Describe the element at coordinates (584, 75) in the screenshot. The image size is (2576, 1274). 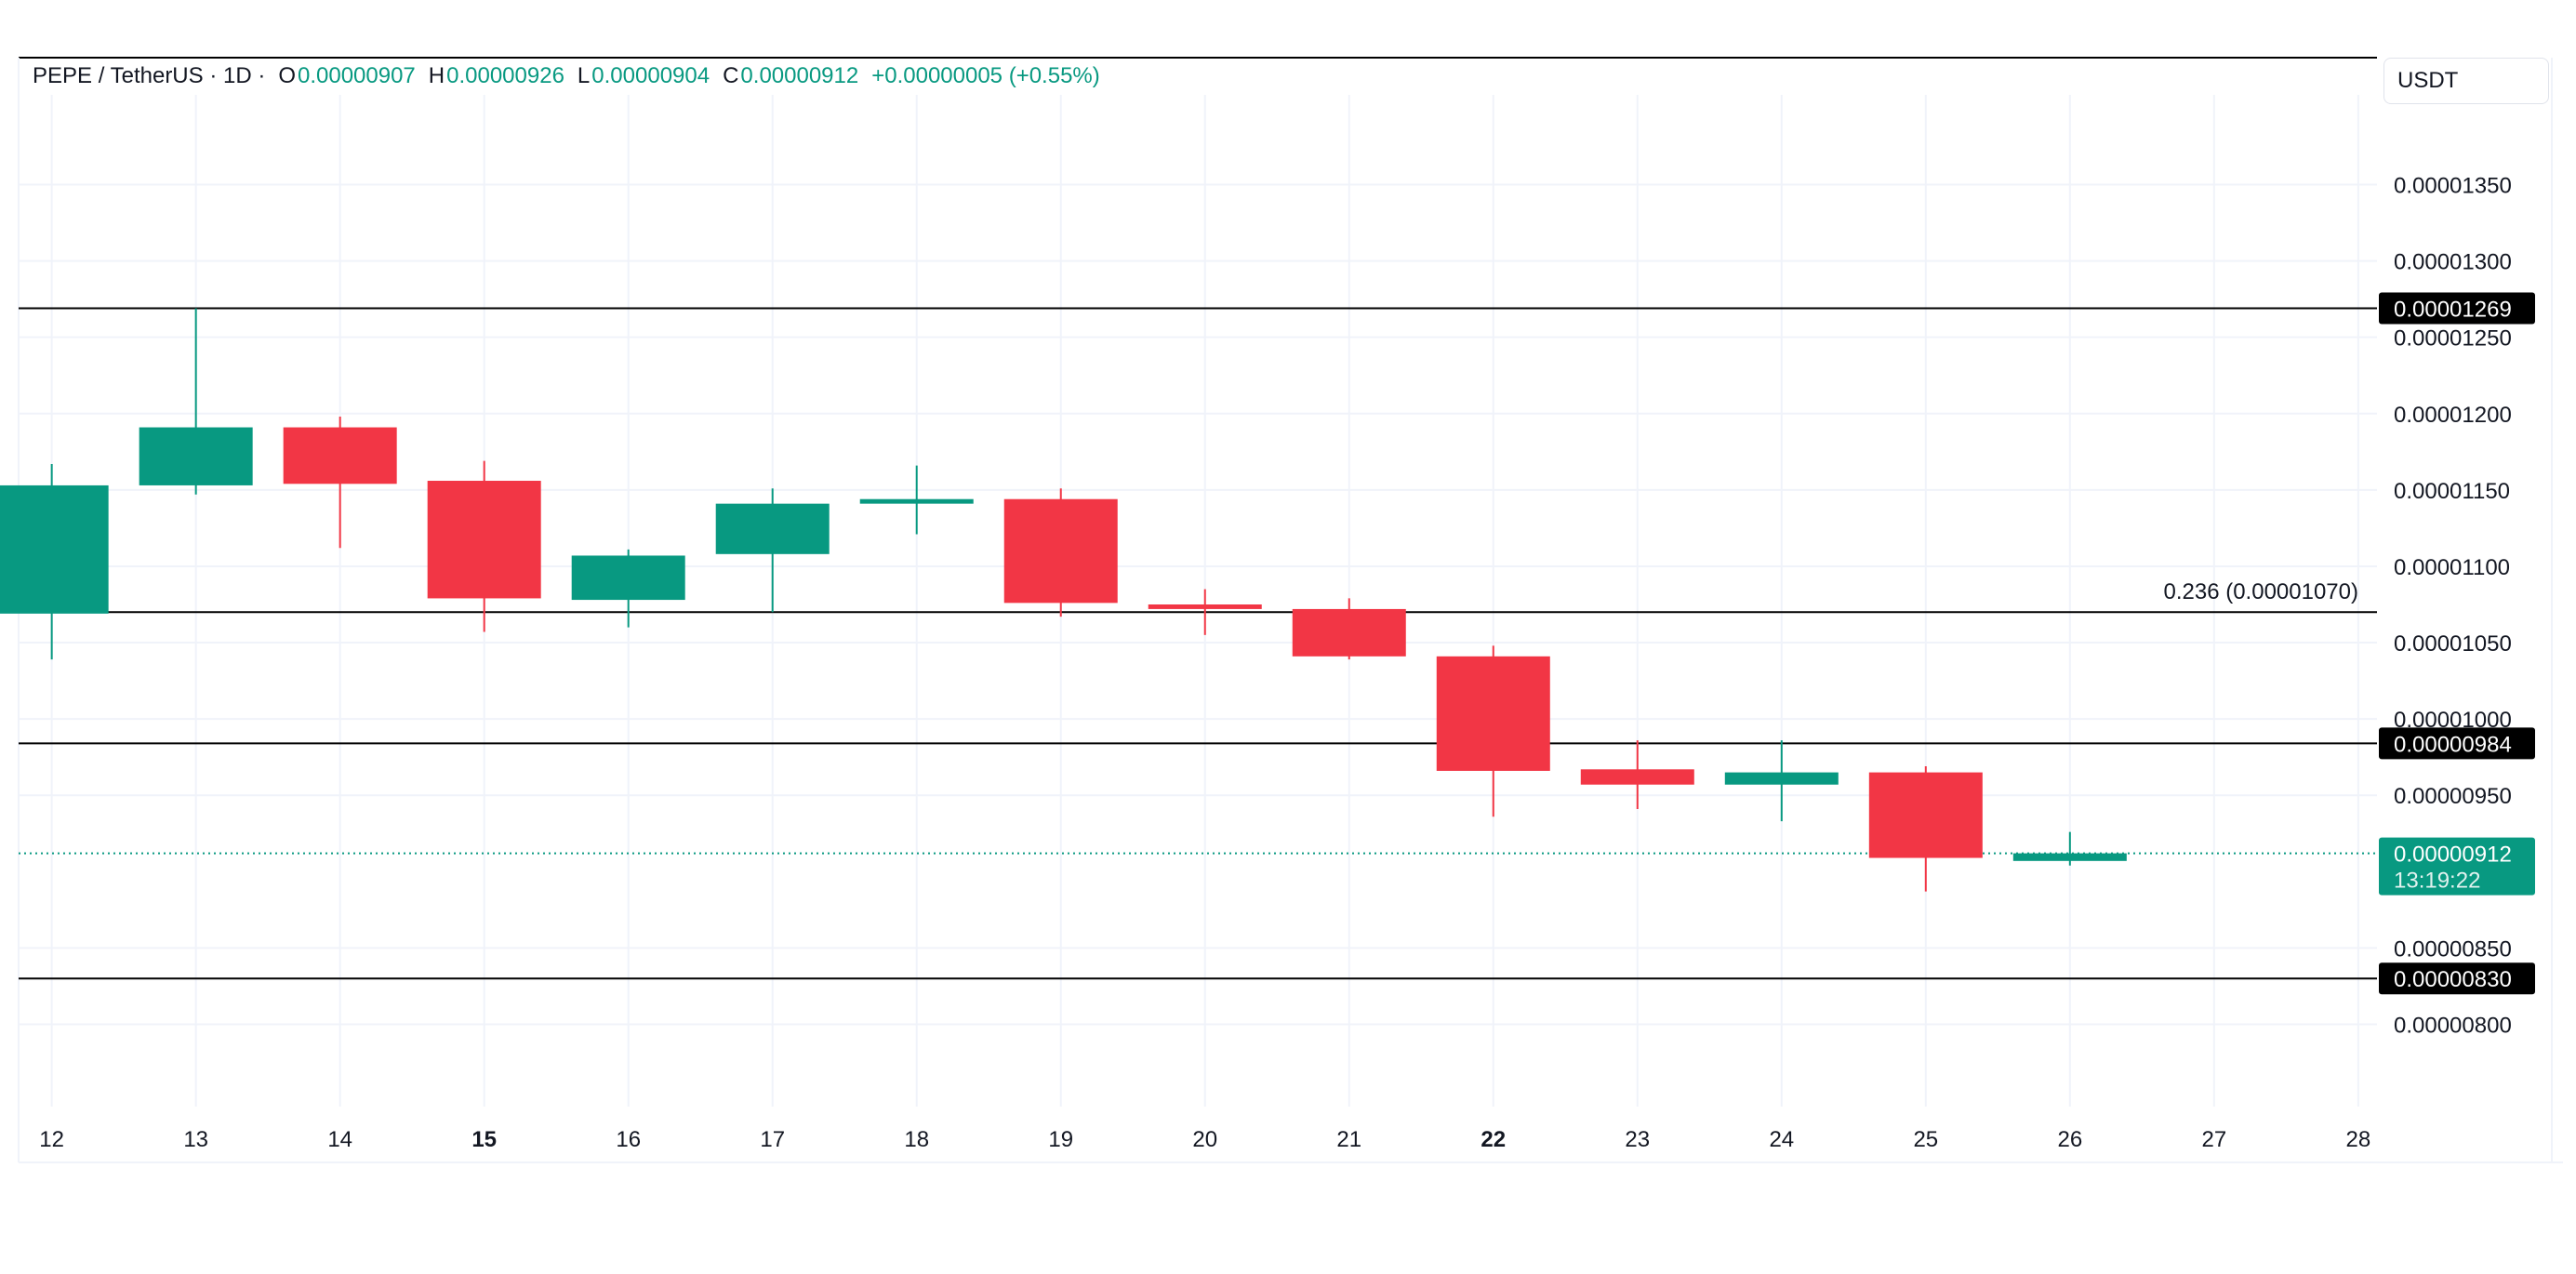
I see `legend-low-label: L` at that location.